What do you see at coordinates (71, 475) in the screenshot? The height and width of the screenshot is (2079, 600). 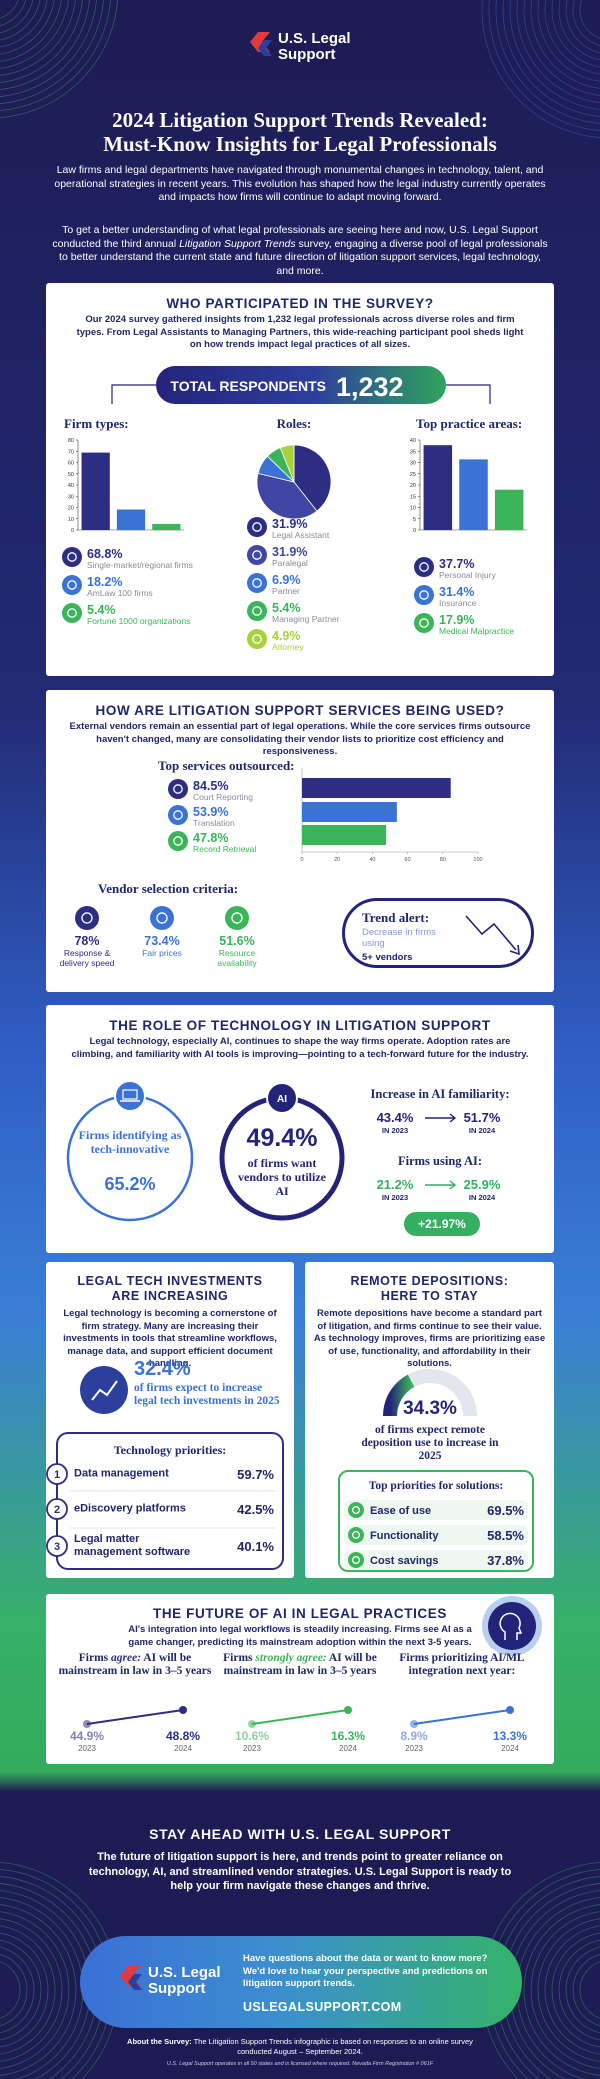 I see `y-tick-label: 50` at bounding box center [71, 475].